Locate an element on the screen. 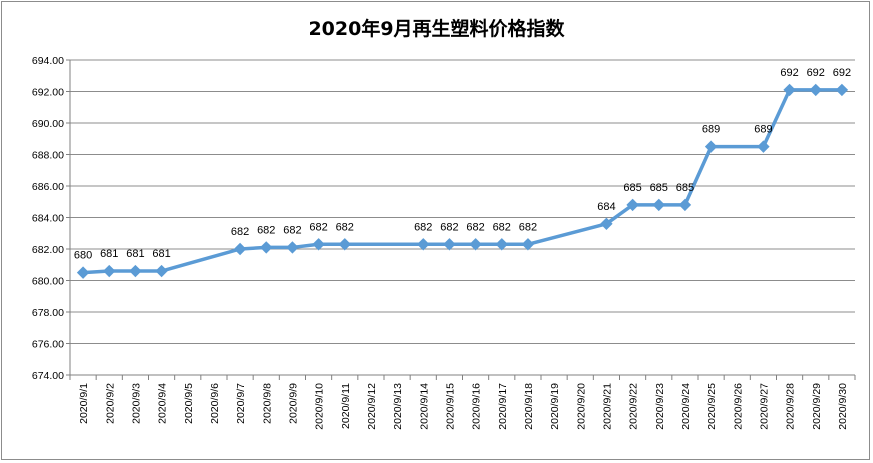  x-tick-label: 2020/9/28 is located at coordinates (791, 406).